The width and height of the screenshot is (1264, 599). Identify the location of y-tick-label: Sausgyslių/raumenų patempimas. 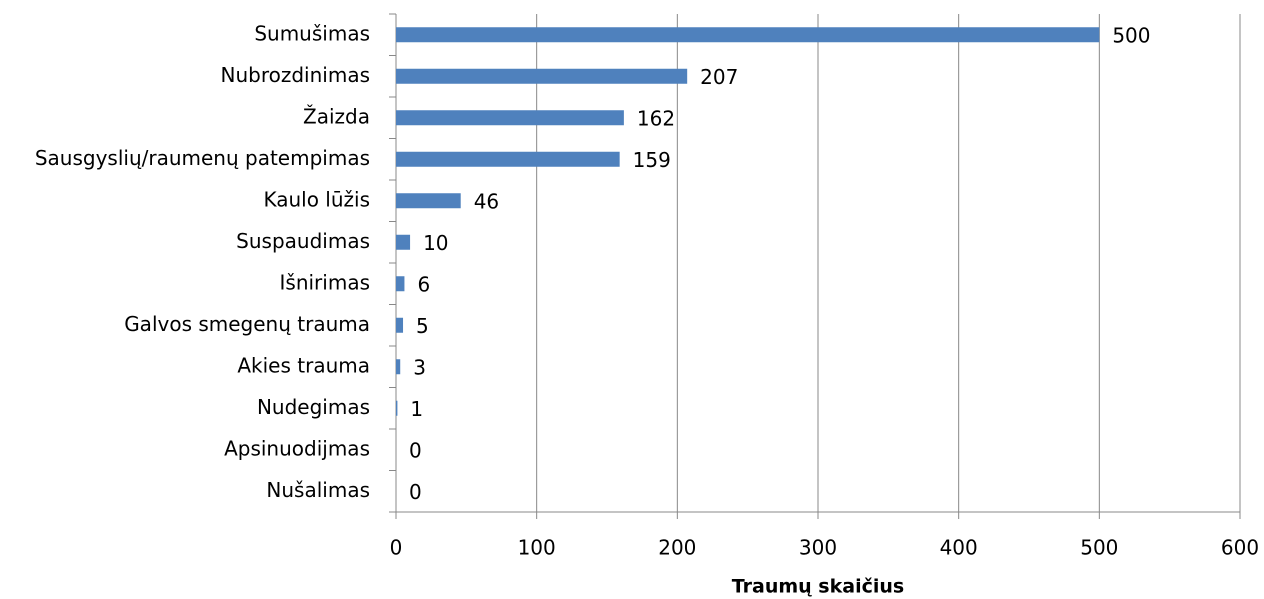
(202, 158).